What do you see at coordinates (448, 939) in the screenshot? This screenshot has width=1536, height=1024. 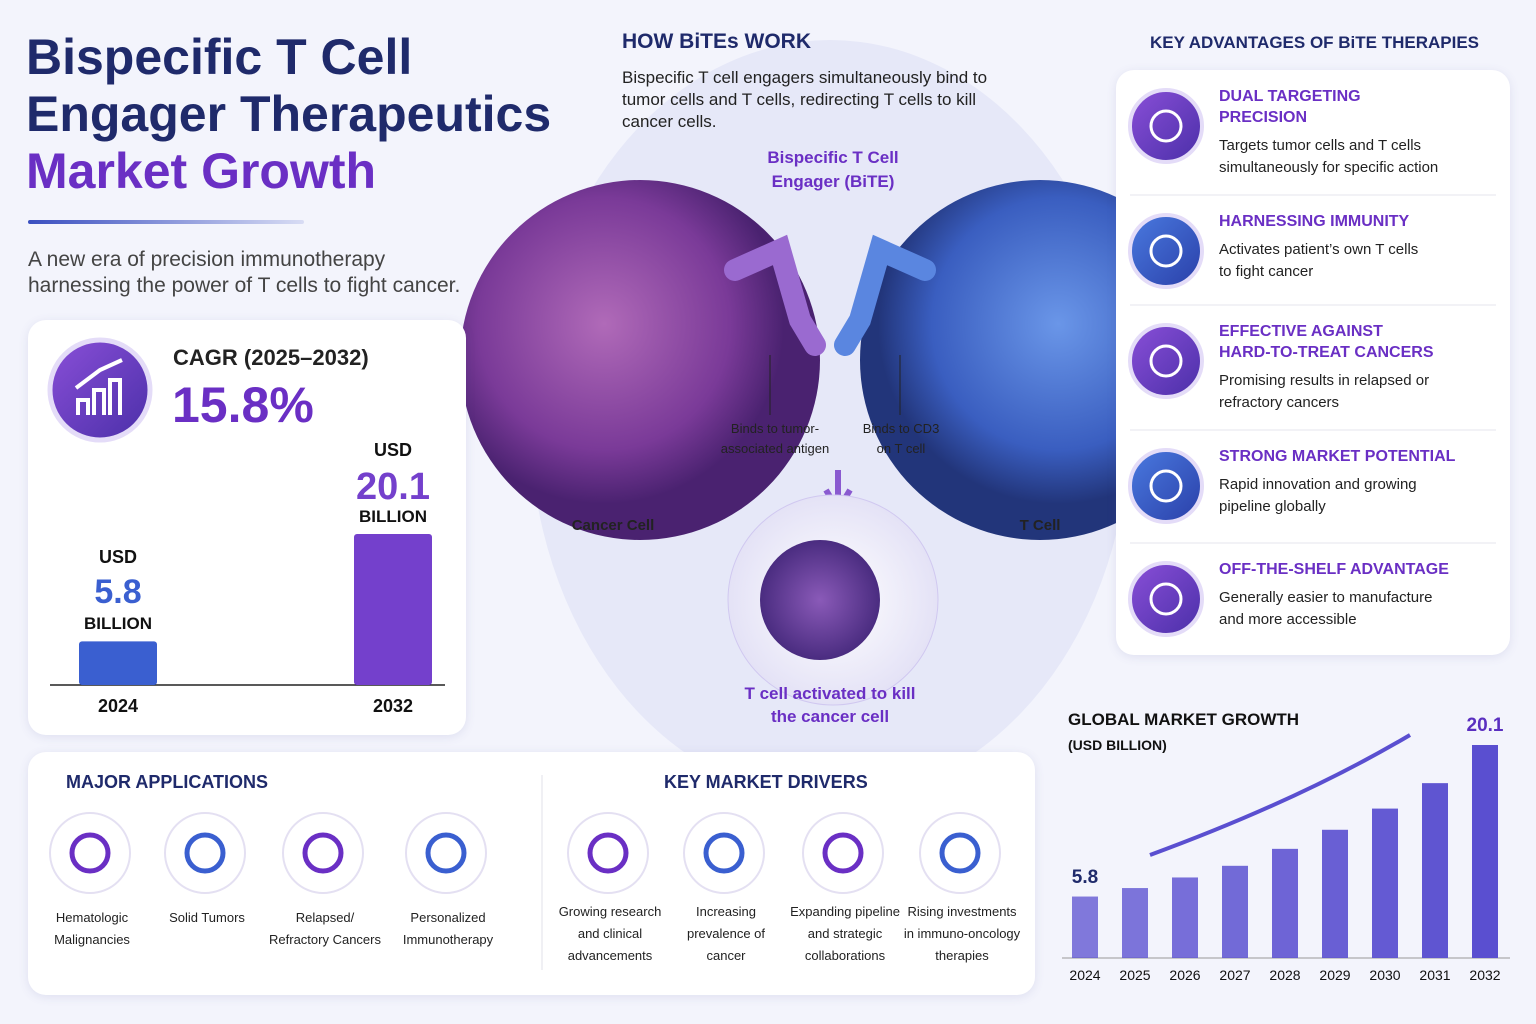 I see `item-label: Immunotherapy` at bounding box center [448, 939].